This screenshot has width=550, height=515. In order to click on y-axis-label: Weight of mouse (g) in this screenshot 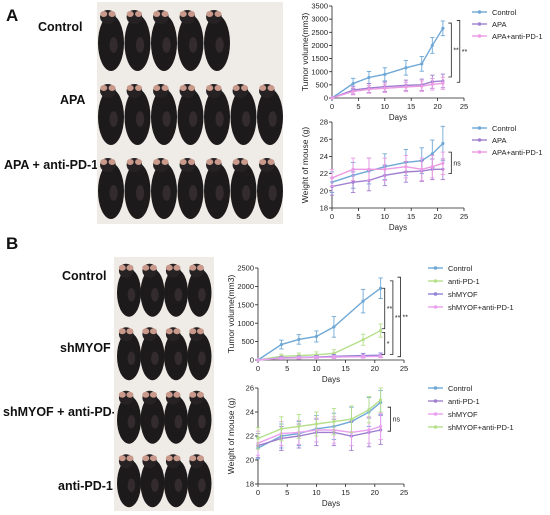, I will do `click(305, 165)`.